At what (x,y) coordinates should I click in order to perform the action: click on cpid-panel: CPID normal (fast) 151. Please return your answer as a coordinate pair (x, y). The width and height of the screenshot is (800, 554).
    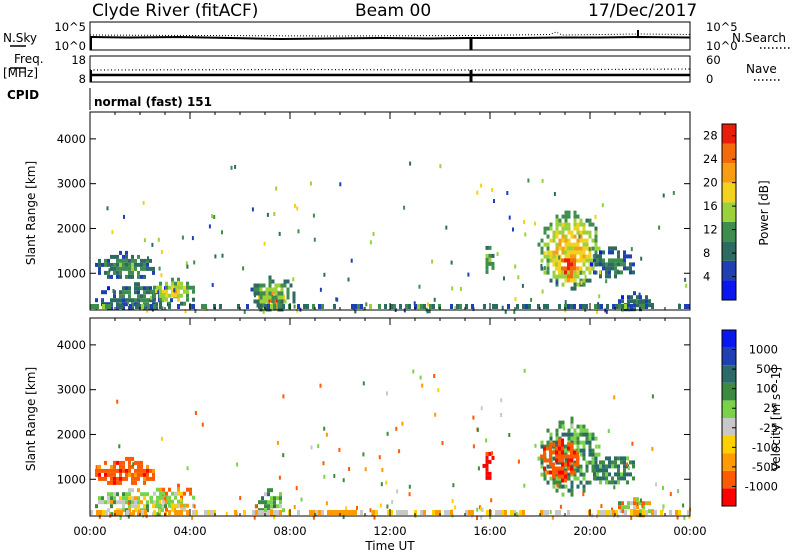
    Looking at the image, I should click on (109, 99).